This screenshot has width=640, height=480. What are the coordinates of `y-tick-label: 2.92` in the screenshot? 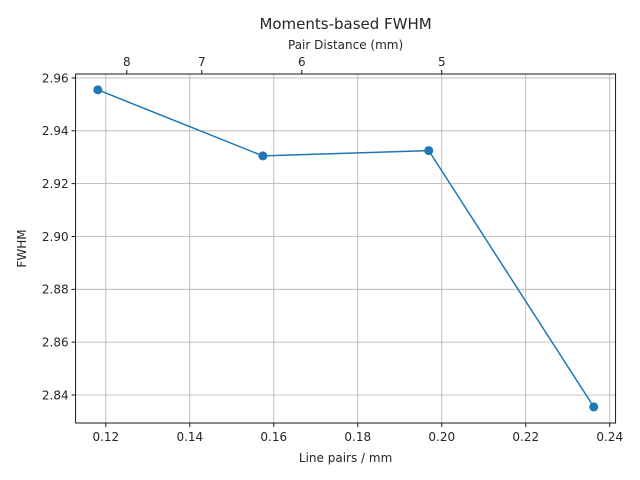 It's located at (55, 184).